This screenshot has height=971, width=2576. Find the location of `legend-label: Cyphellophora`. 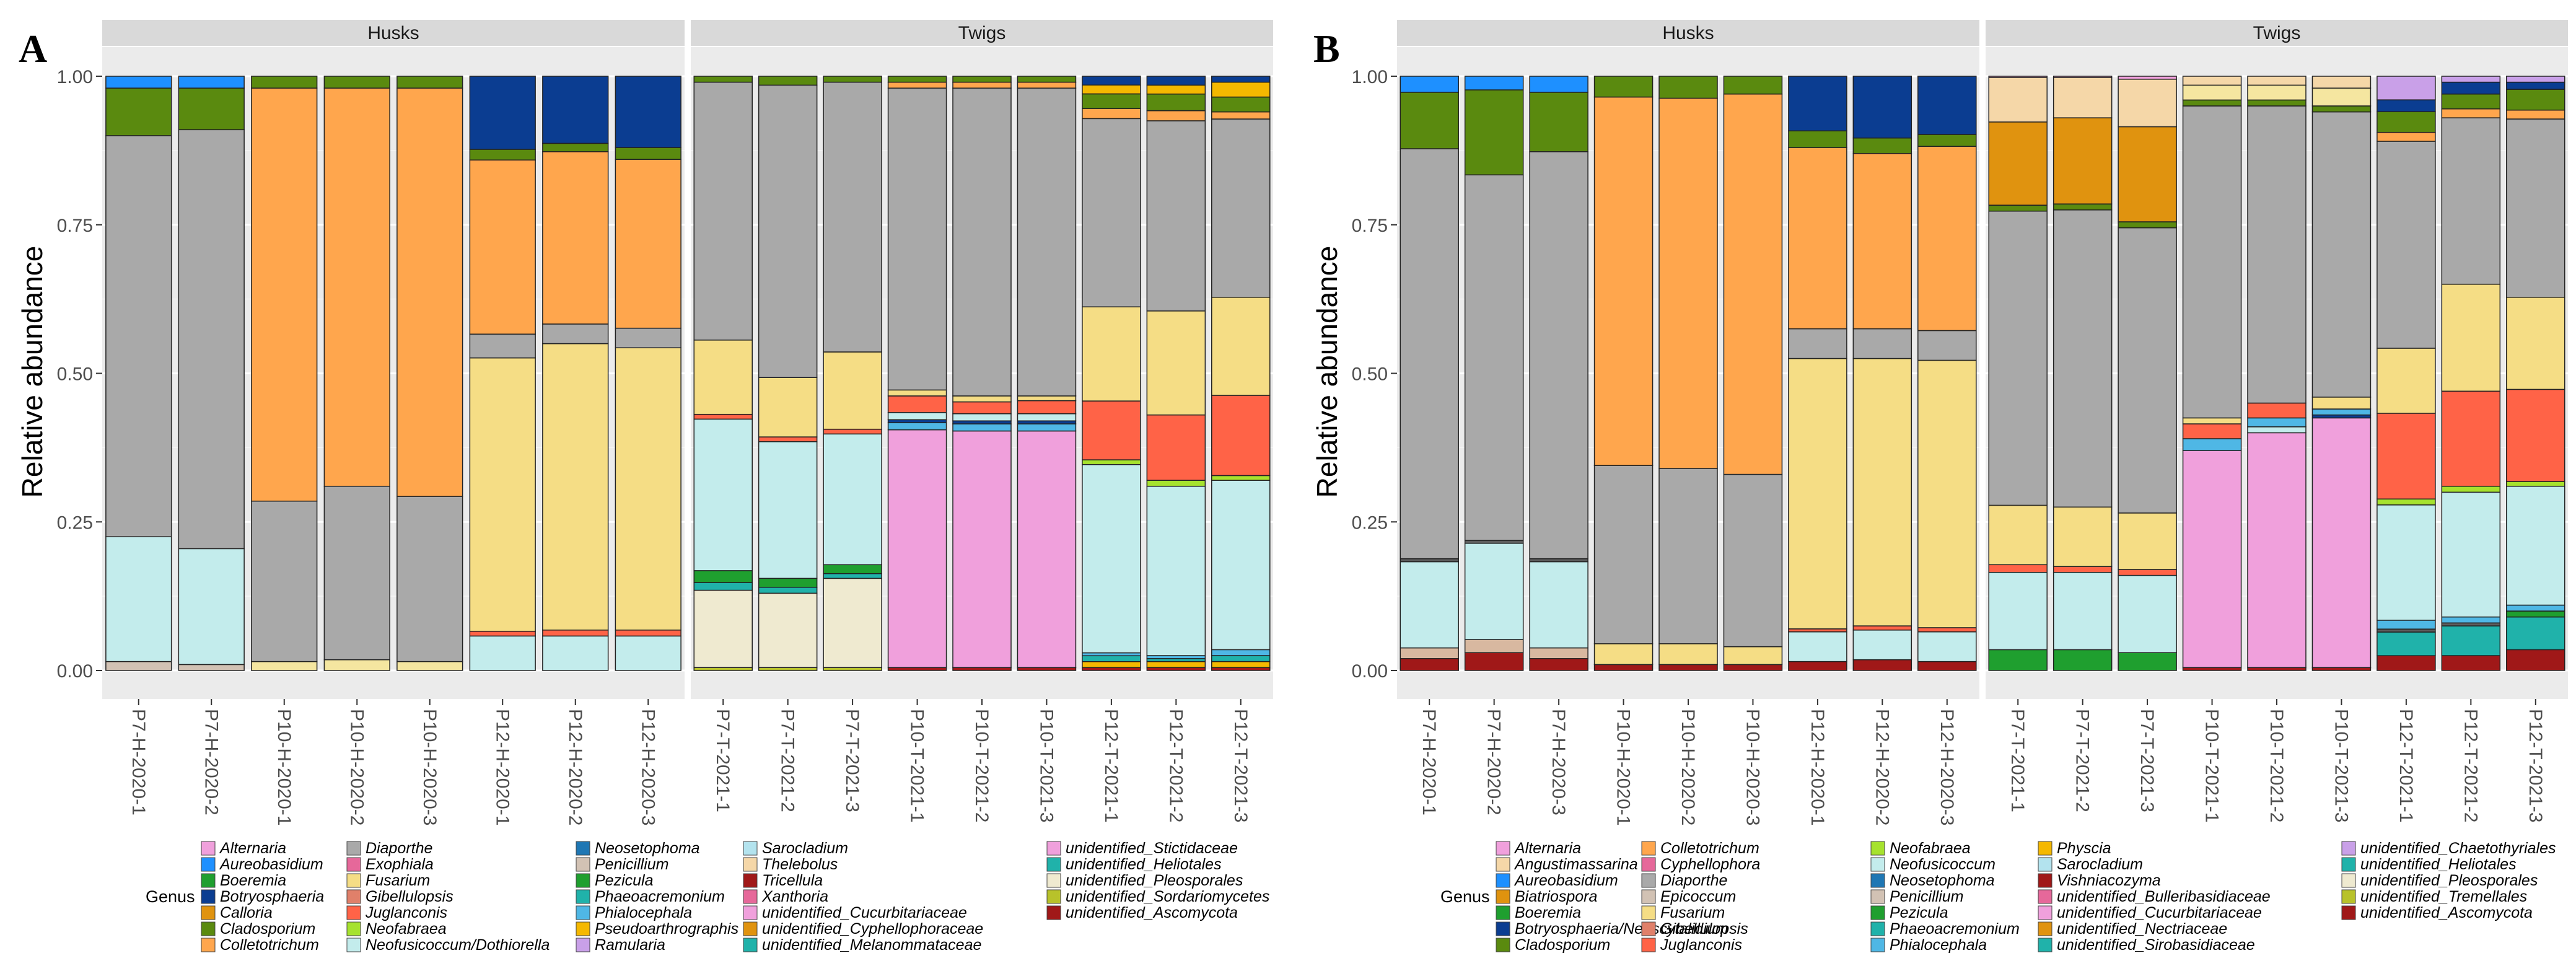

legend-label: Cyphellophora is located at coordinates (1710, 864).